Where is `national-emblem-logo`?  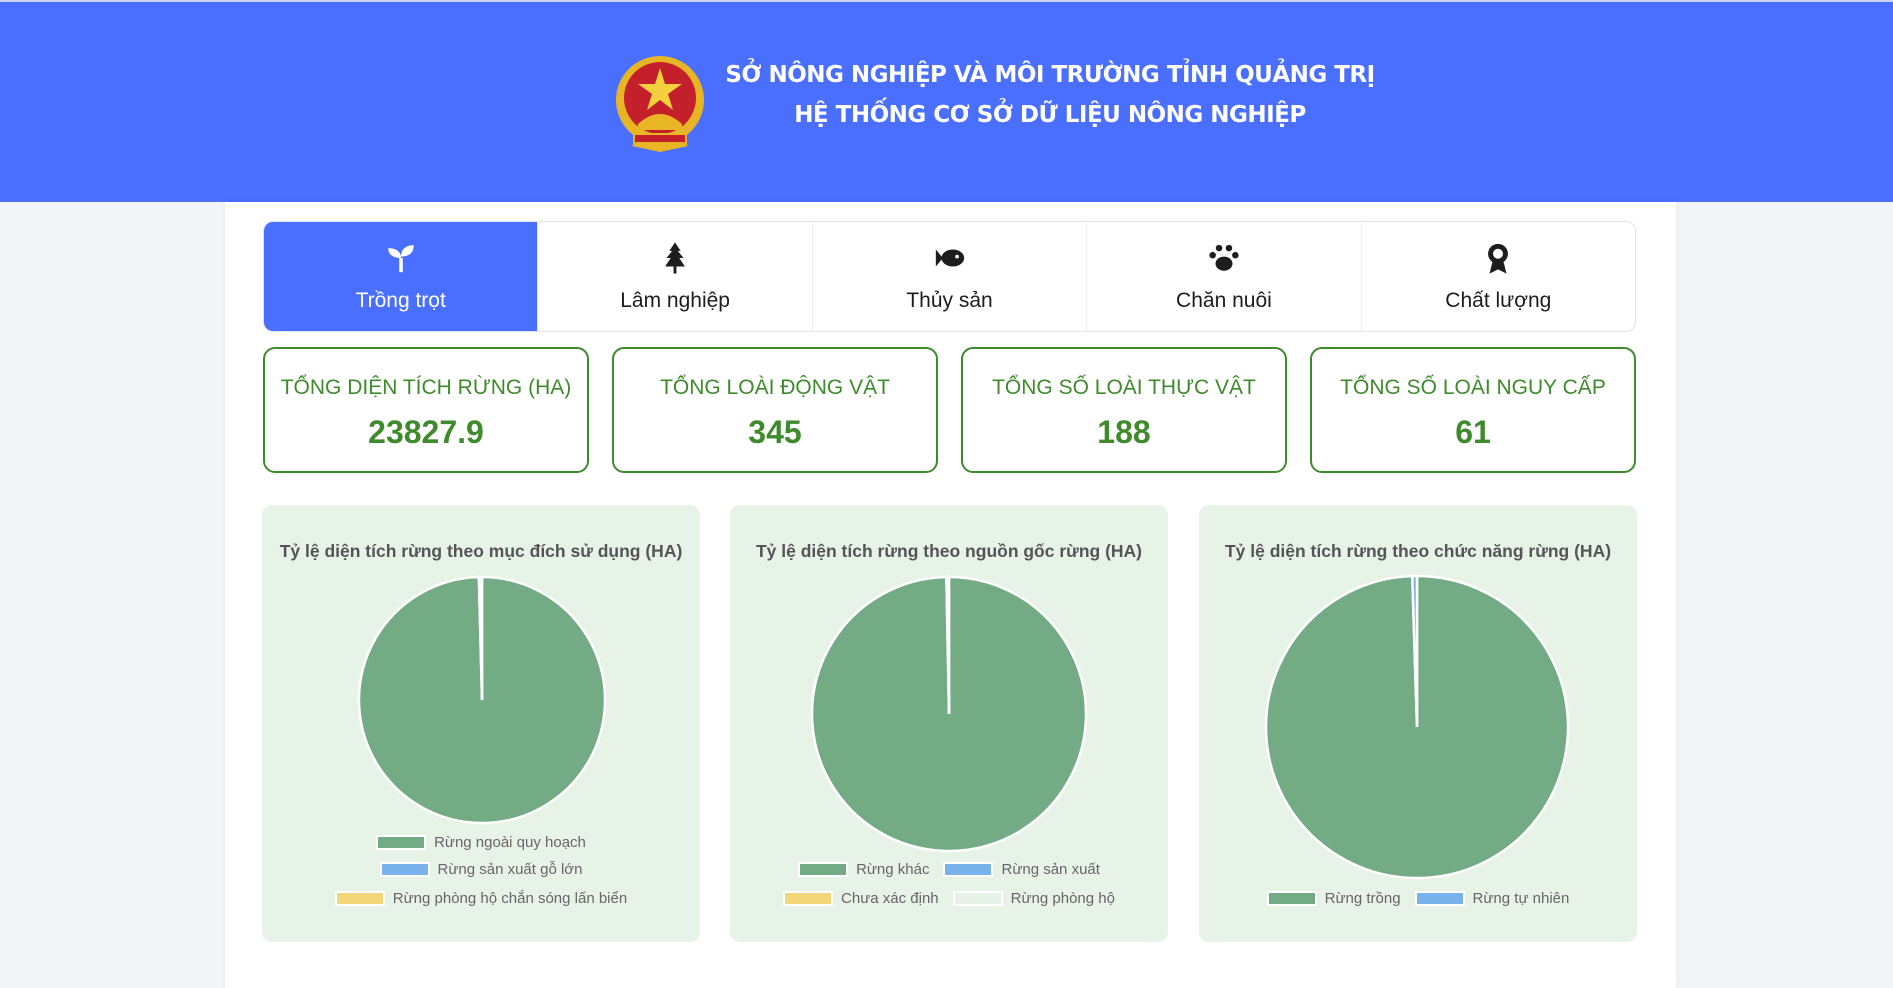
national-emblem-logo is located at coordinates (660, 104).